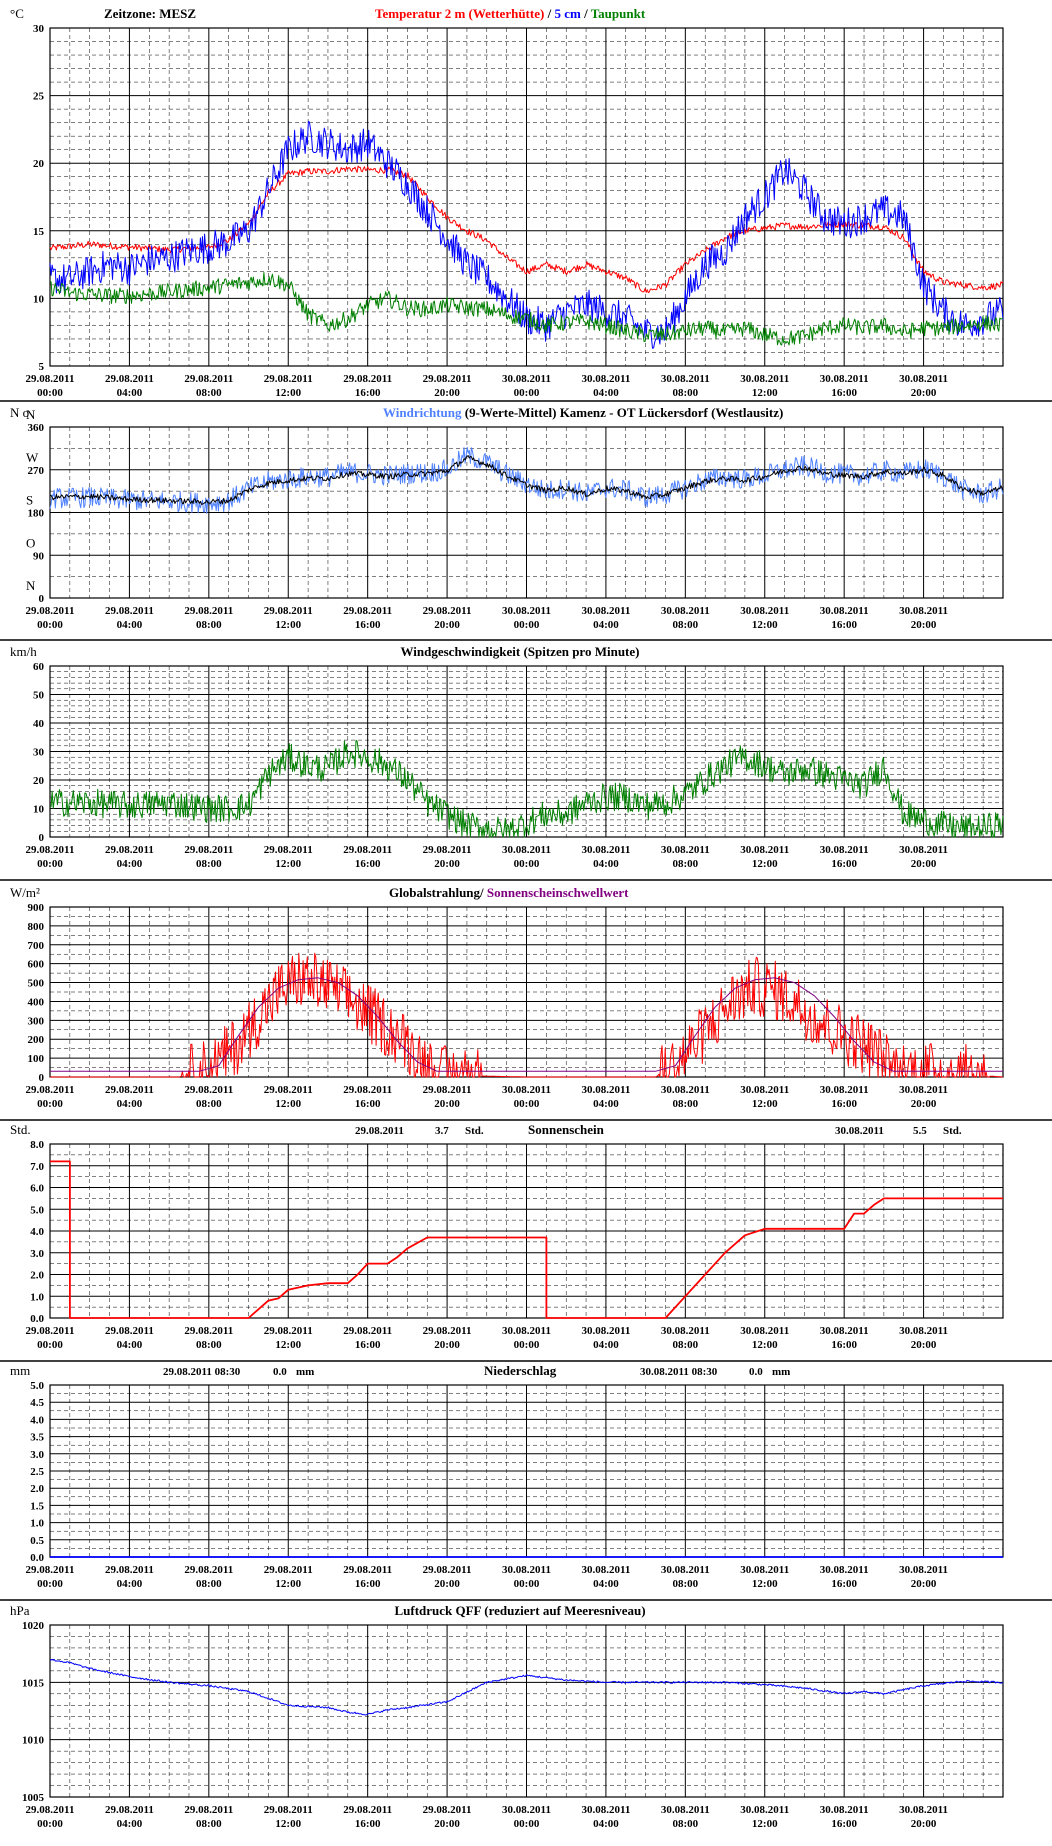  I want to click on summary-unit: Std., so click(952, 1131).